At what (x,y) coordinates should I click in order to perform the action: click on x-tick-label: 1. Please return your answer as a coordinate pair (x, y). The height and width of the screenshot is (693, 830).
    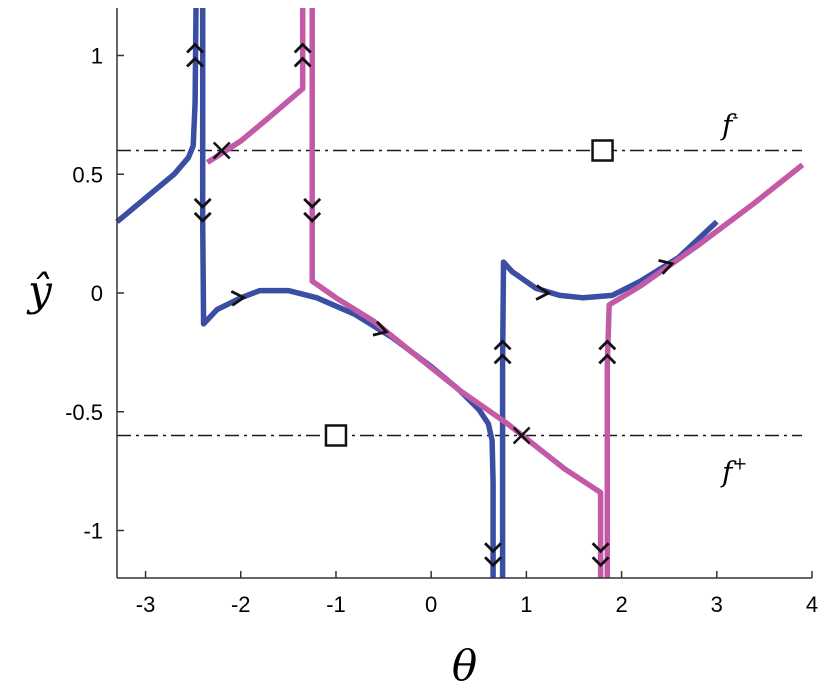
    Looking at the image, I should click on (526, 604).